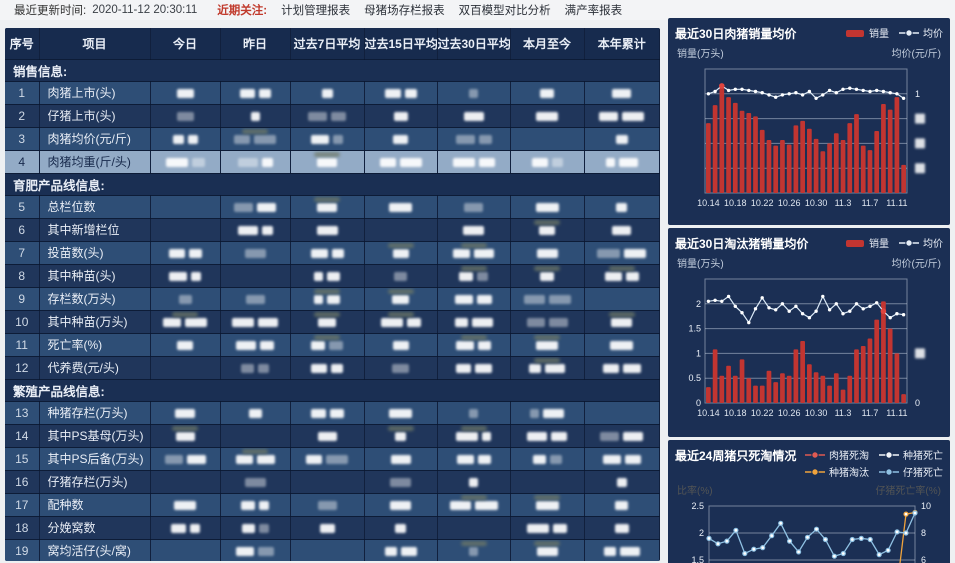  What do you see at coordinates (332, 44) in the screenshot?
I see `table-header-row: 序号 项目 今日 昨日 过去7日平均 过去15日平均 过去30日平均 本月至今 本年累计` at bounding box center [332, 44].